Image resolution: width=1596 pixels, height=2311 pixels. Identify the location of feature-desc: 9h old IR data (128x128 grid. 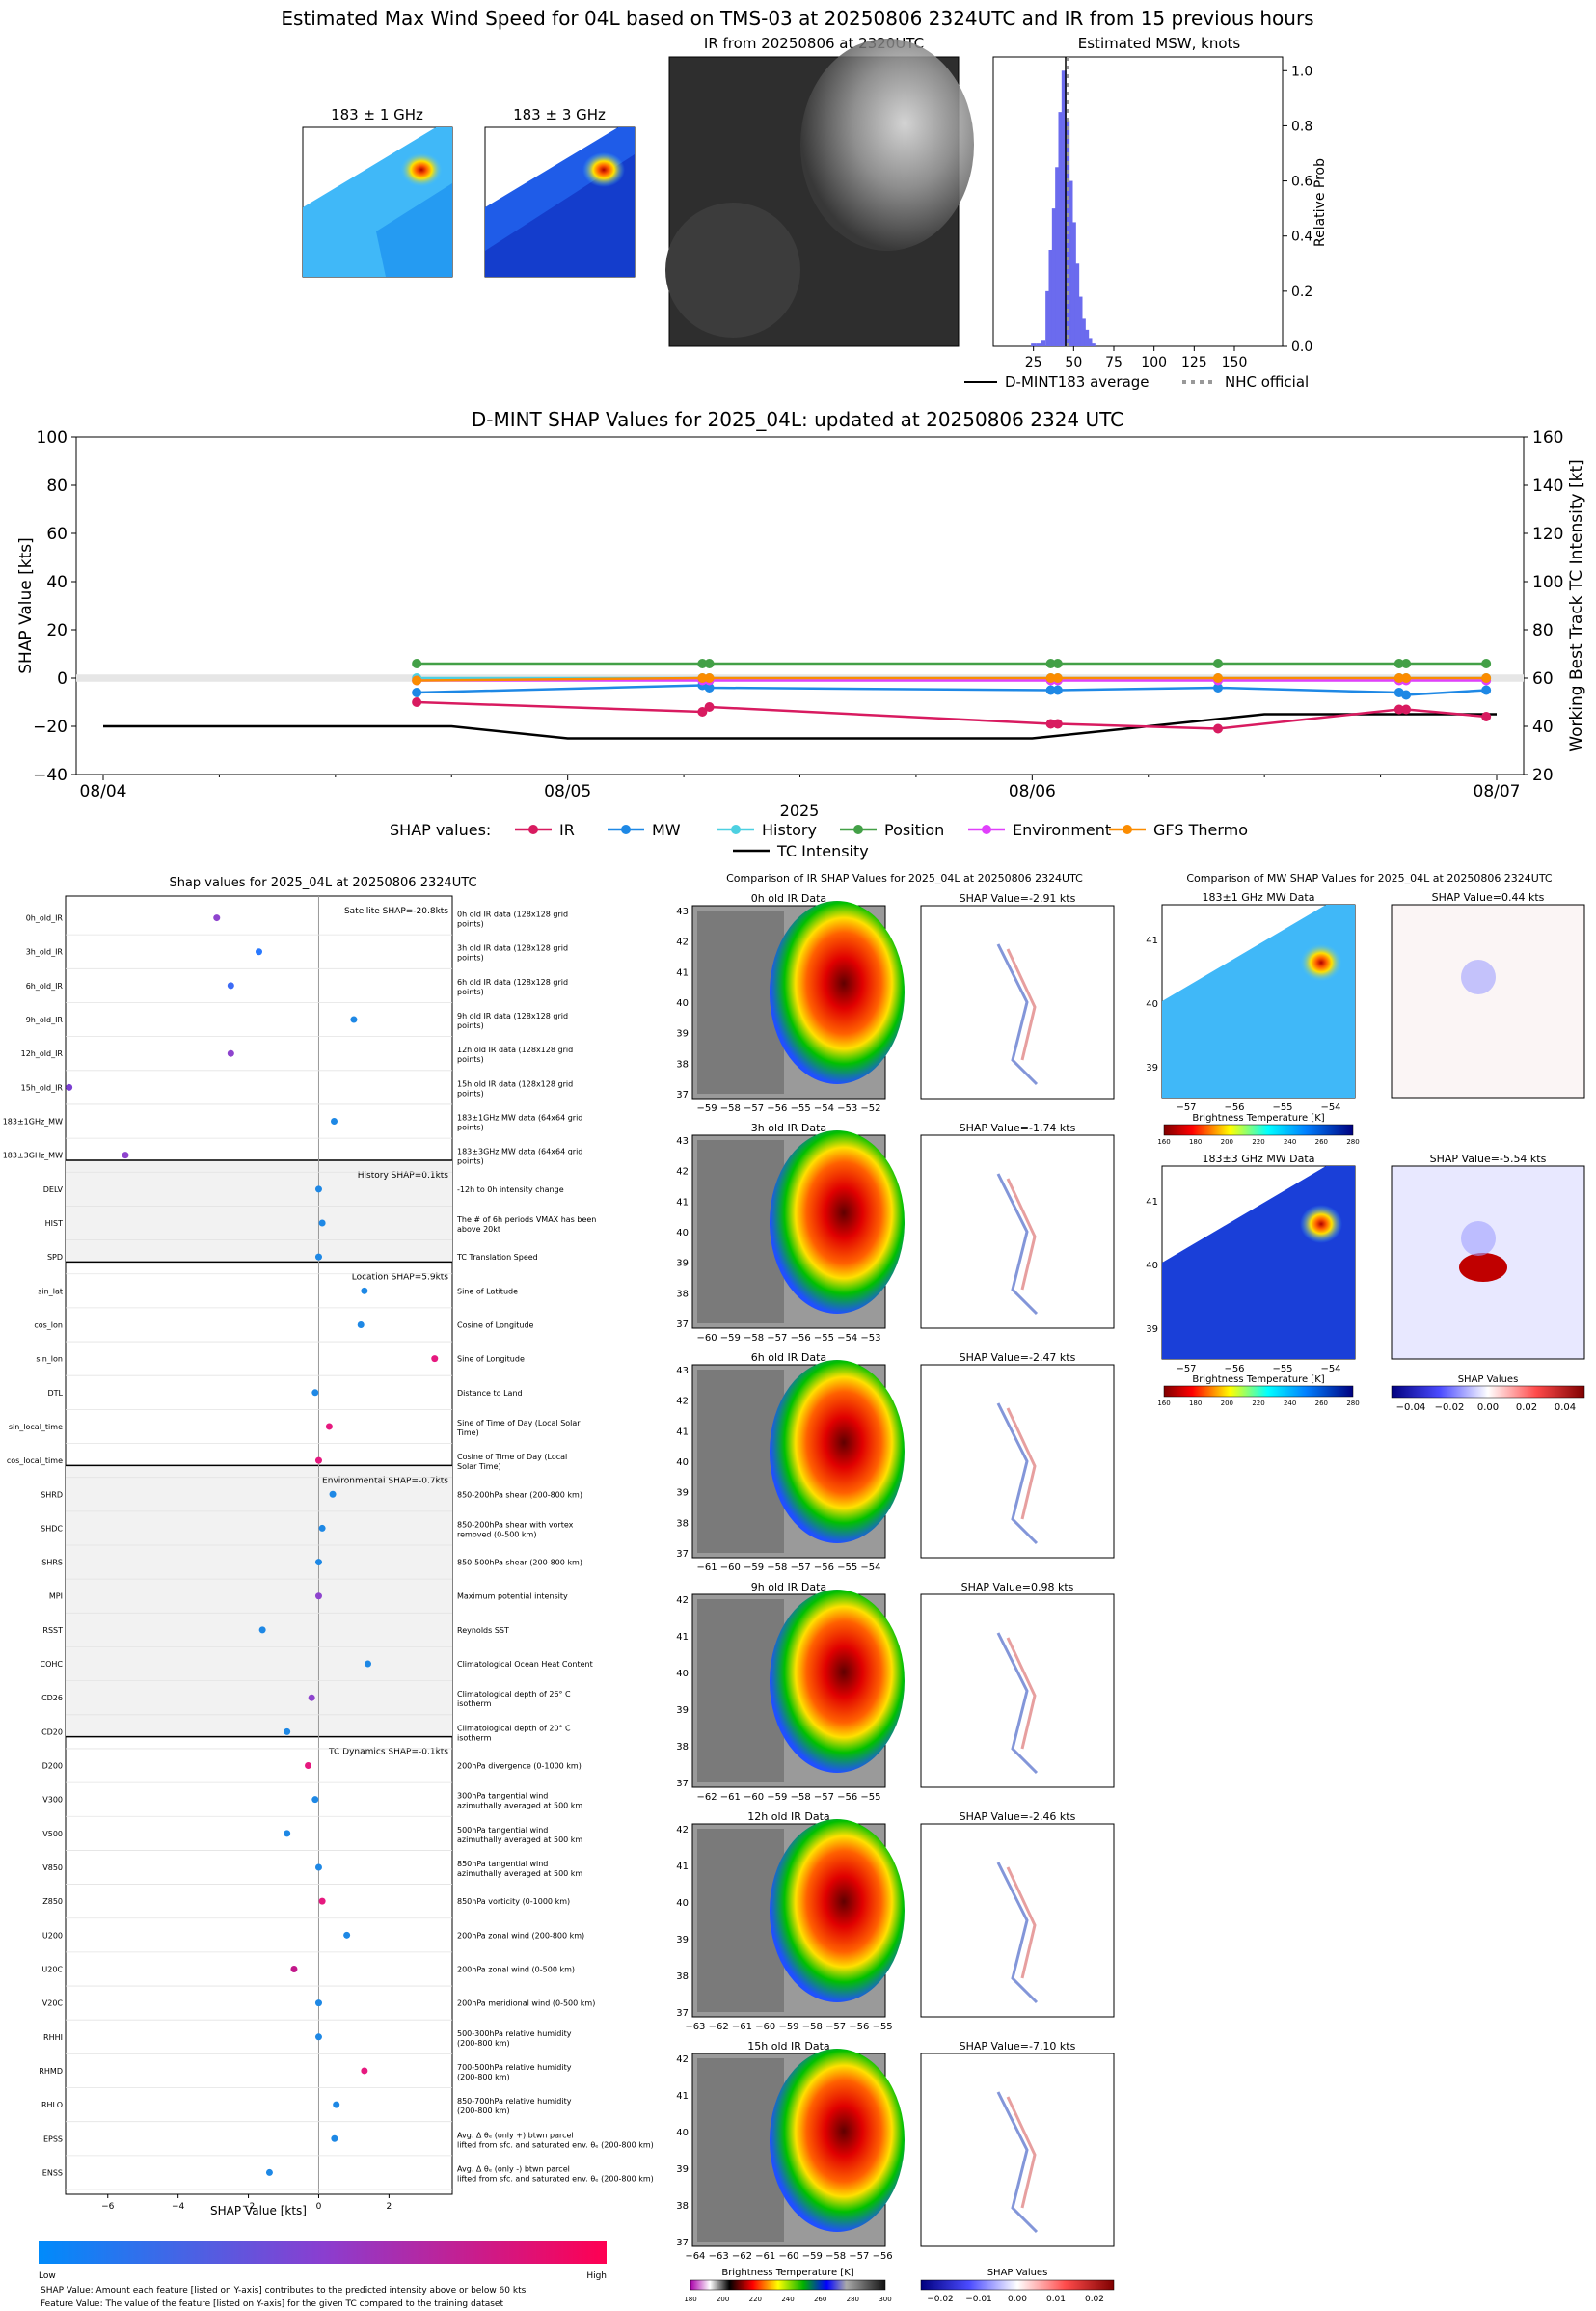
(512, 1016).